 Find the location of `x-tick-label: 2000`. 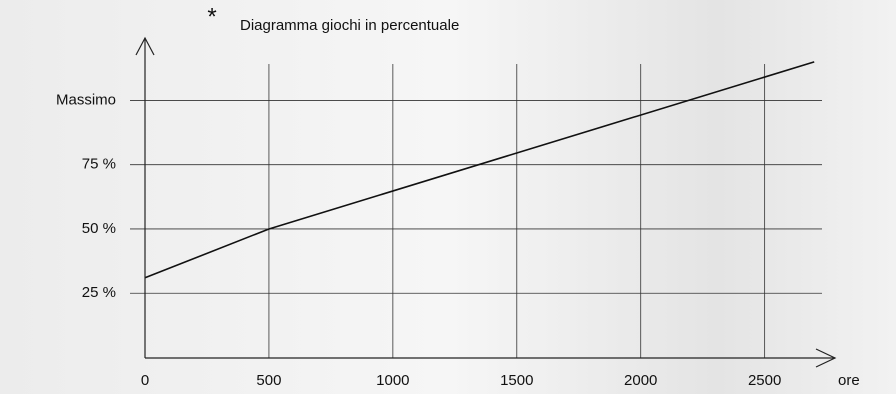

x-tick-label: 2000 is located at coordinates (640, 380).